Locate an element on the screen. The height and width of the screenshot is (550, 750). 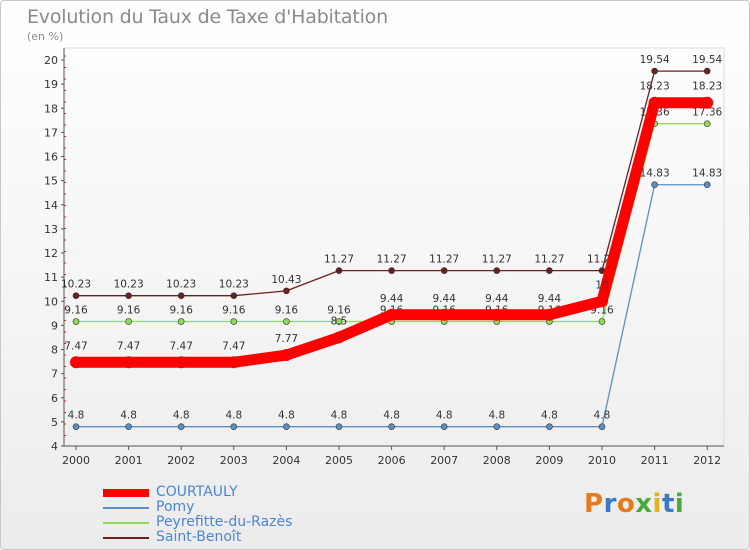
data-label: 7.77 is located at coordinates (286, 339).